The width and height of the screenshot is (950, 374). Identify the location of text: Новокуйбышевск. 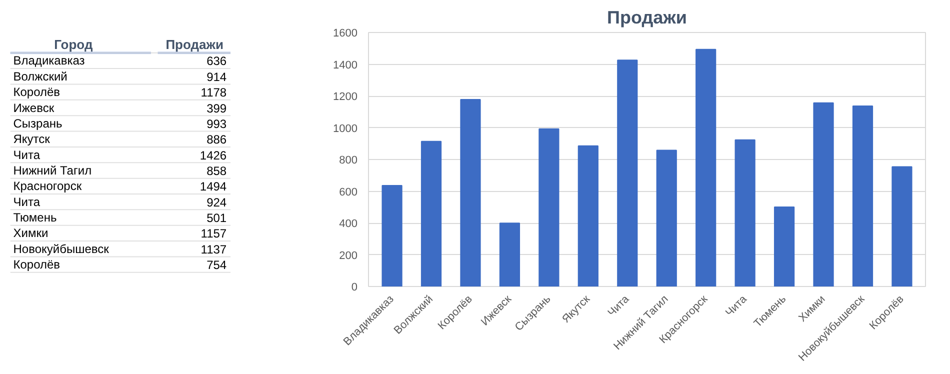
(61, 249).